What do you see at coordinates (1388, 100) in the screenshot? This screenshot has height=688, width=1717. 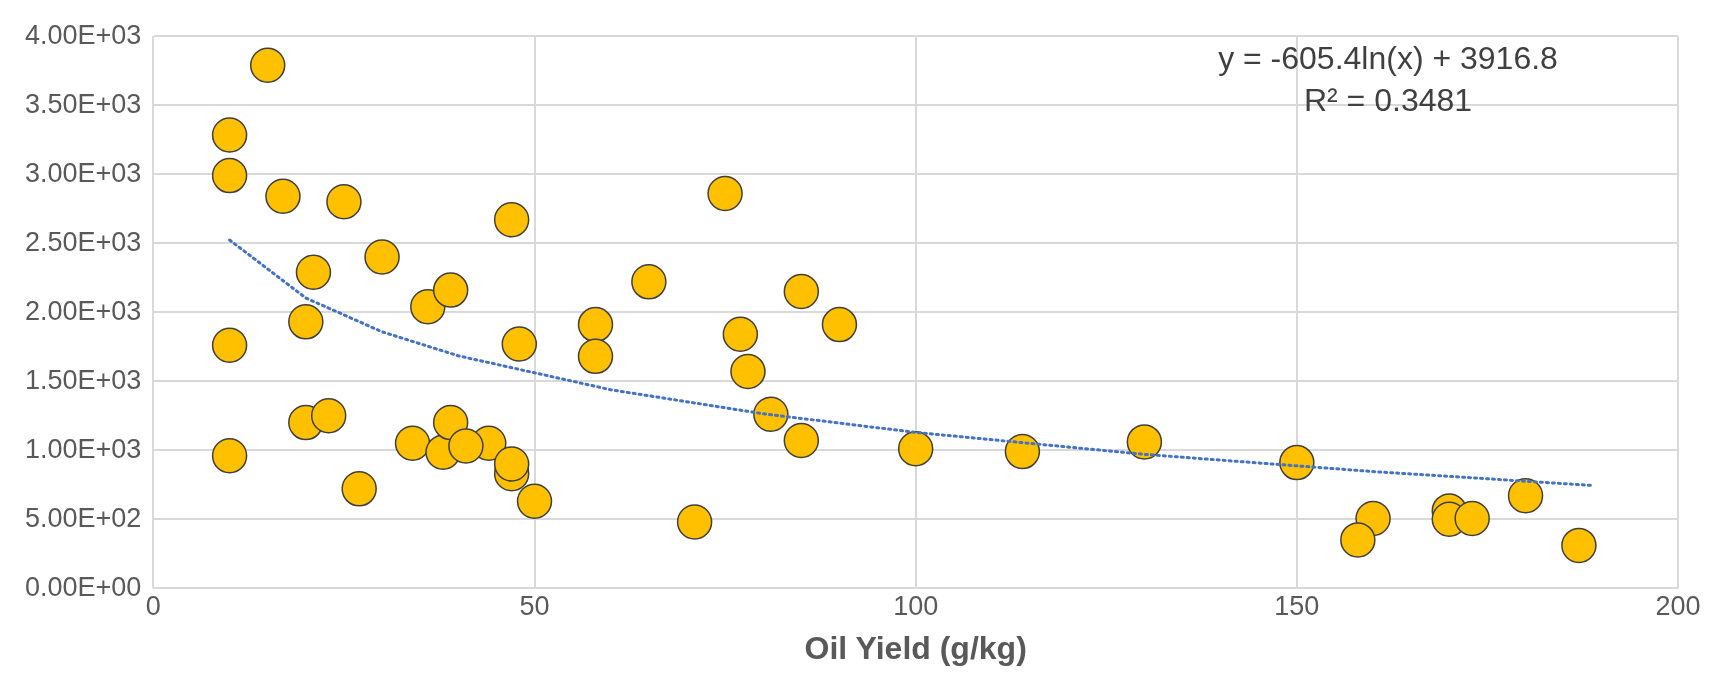 I see `annotation: R² = 0.3481` at bounding box center [1388, 100].